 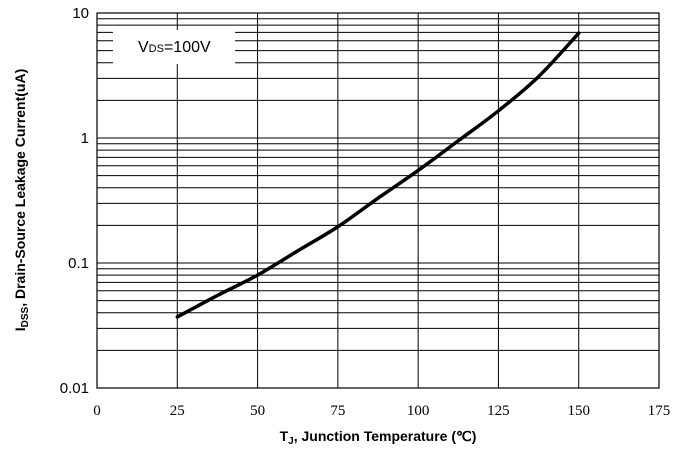 I want to click on x-tick-labels: 0 25 50 75 100 125 150 175, so click(x=381, y=411).